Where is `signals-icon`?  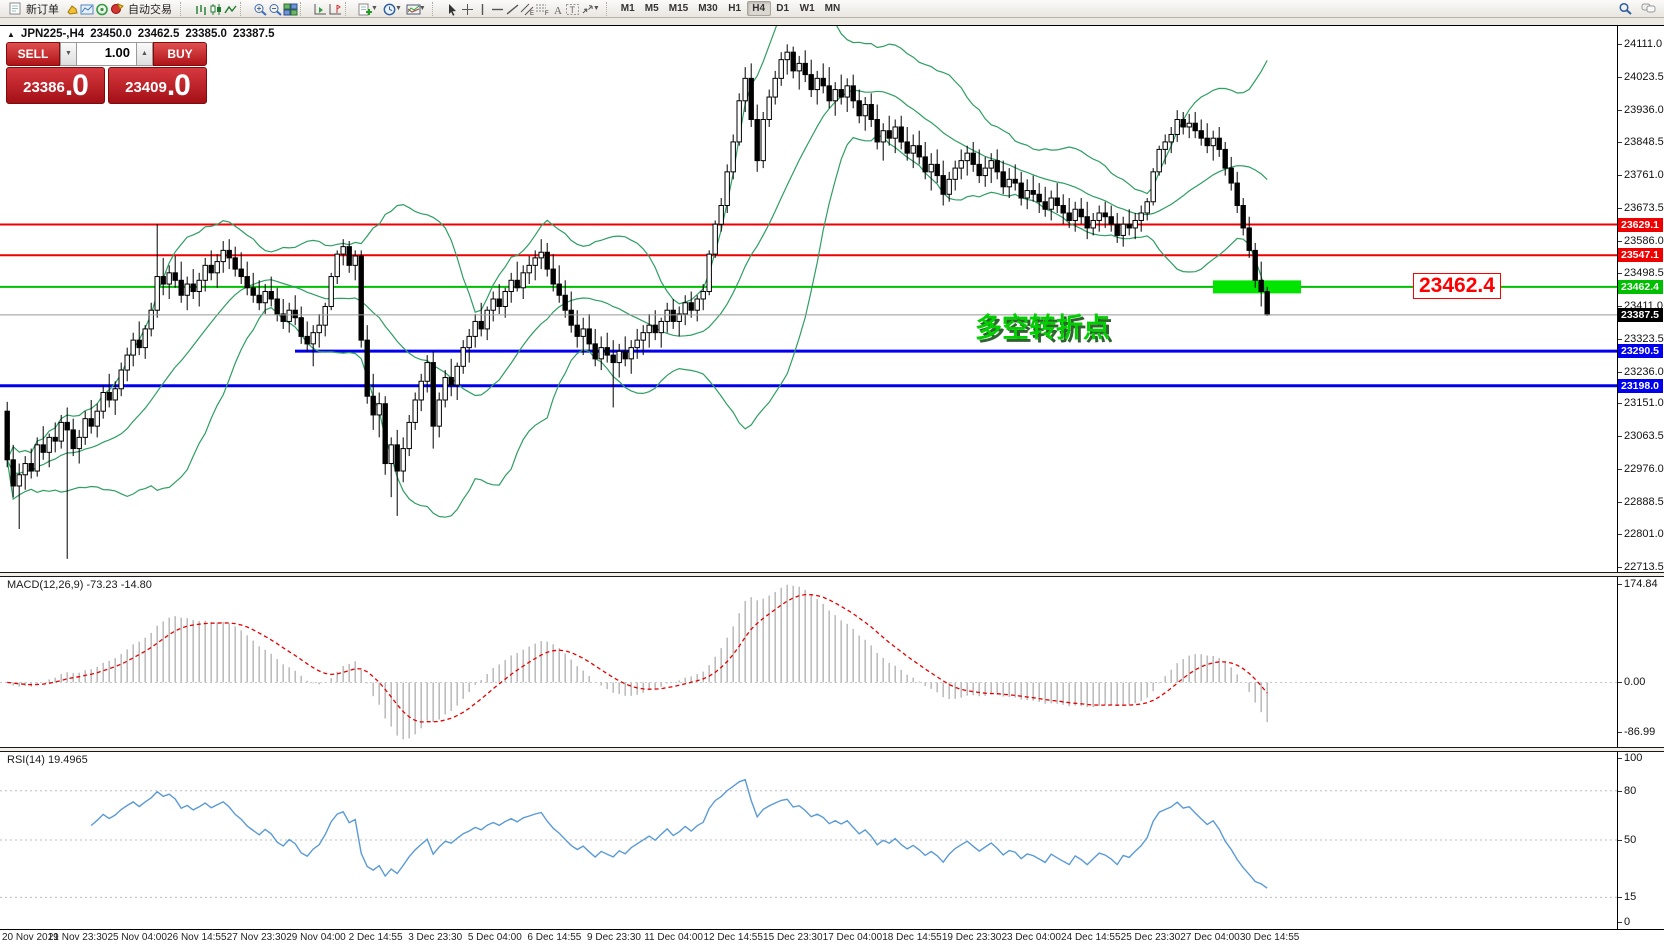 signals-icon is located at coordinates (100, 9).